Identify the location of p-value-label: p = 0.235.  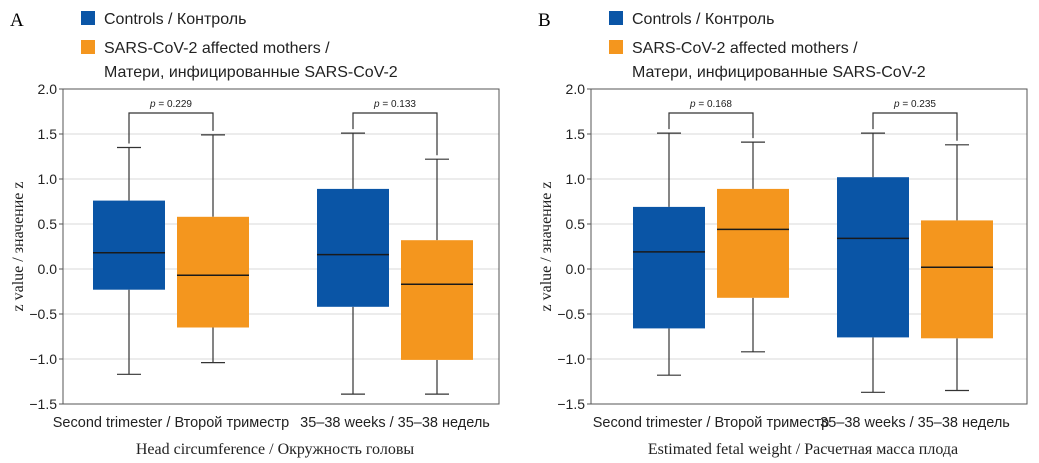
(914, 104).